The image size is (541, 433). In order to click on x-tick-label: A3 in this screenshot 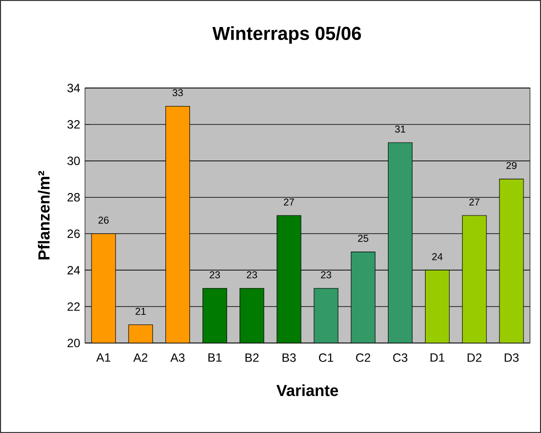, I will do `click(177, 357)`.